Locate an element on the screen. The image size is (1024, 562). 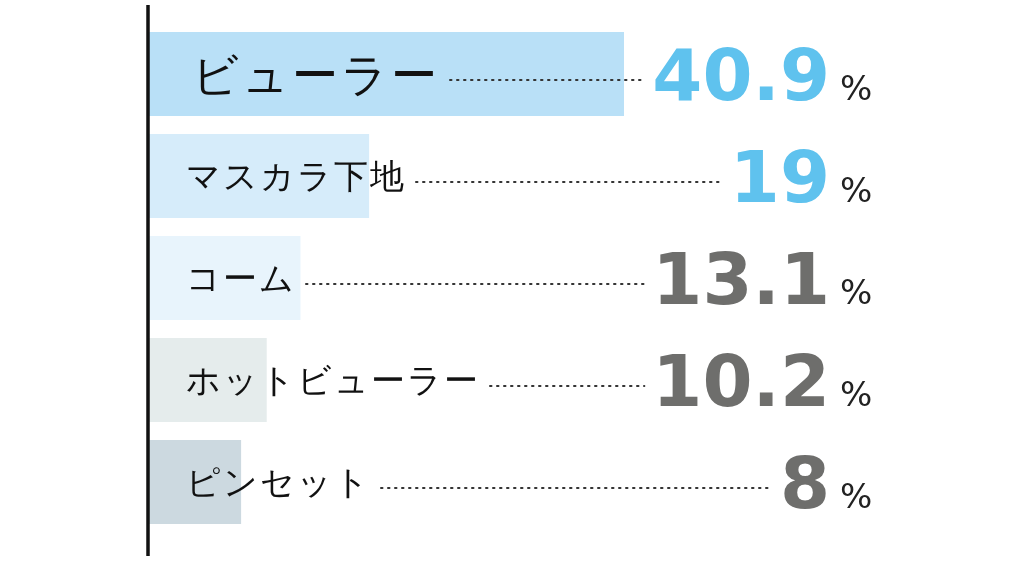
data-label: 8% is located at coordinates (826, 483).